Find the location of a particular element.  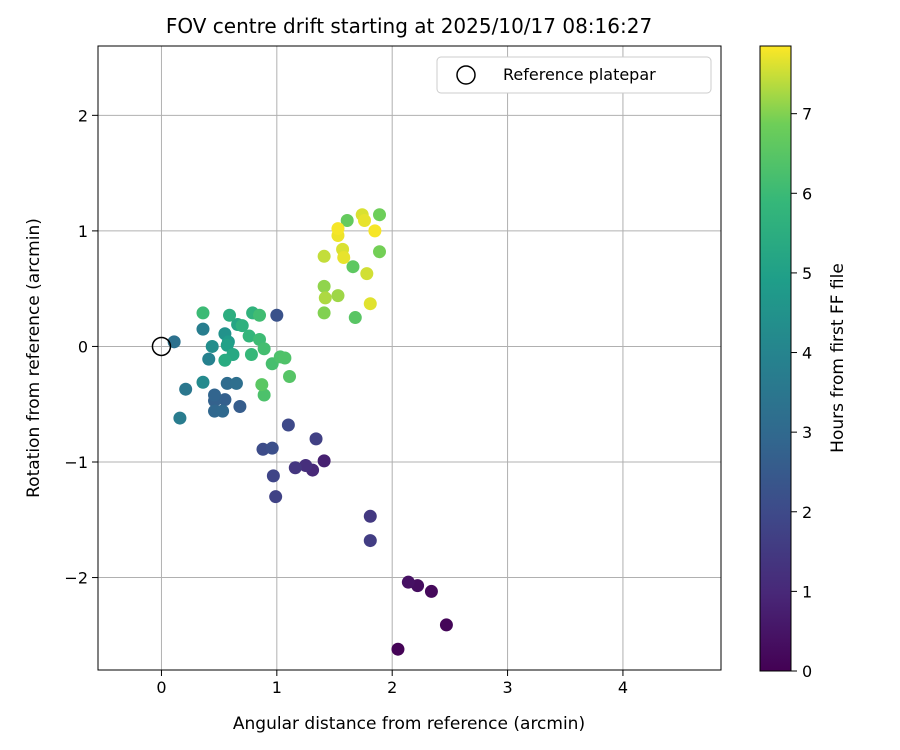

x-tick-label: 4 is located at coordinates (623, 687).